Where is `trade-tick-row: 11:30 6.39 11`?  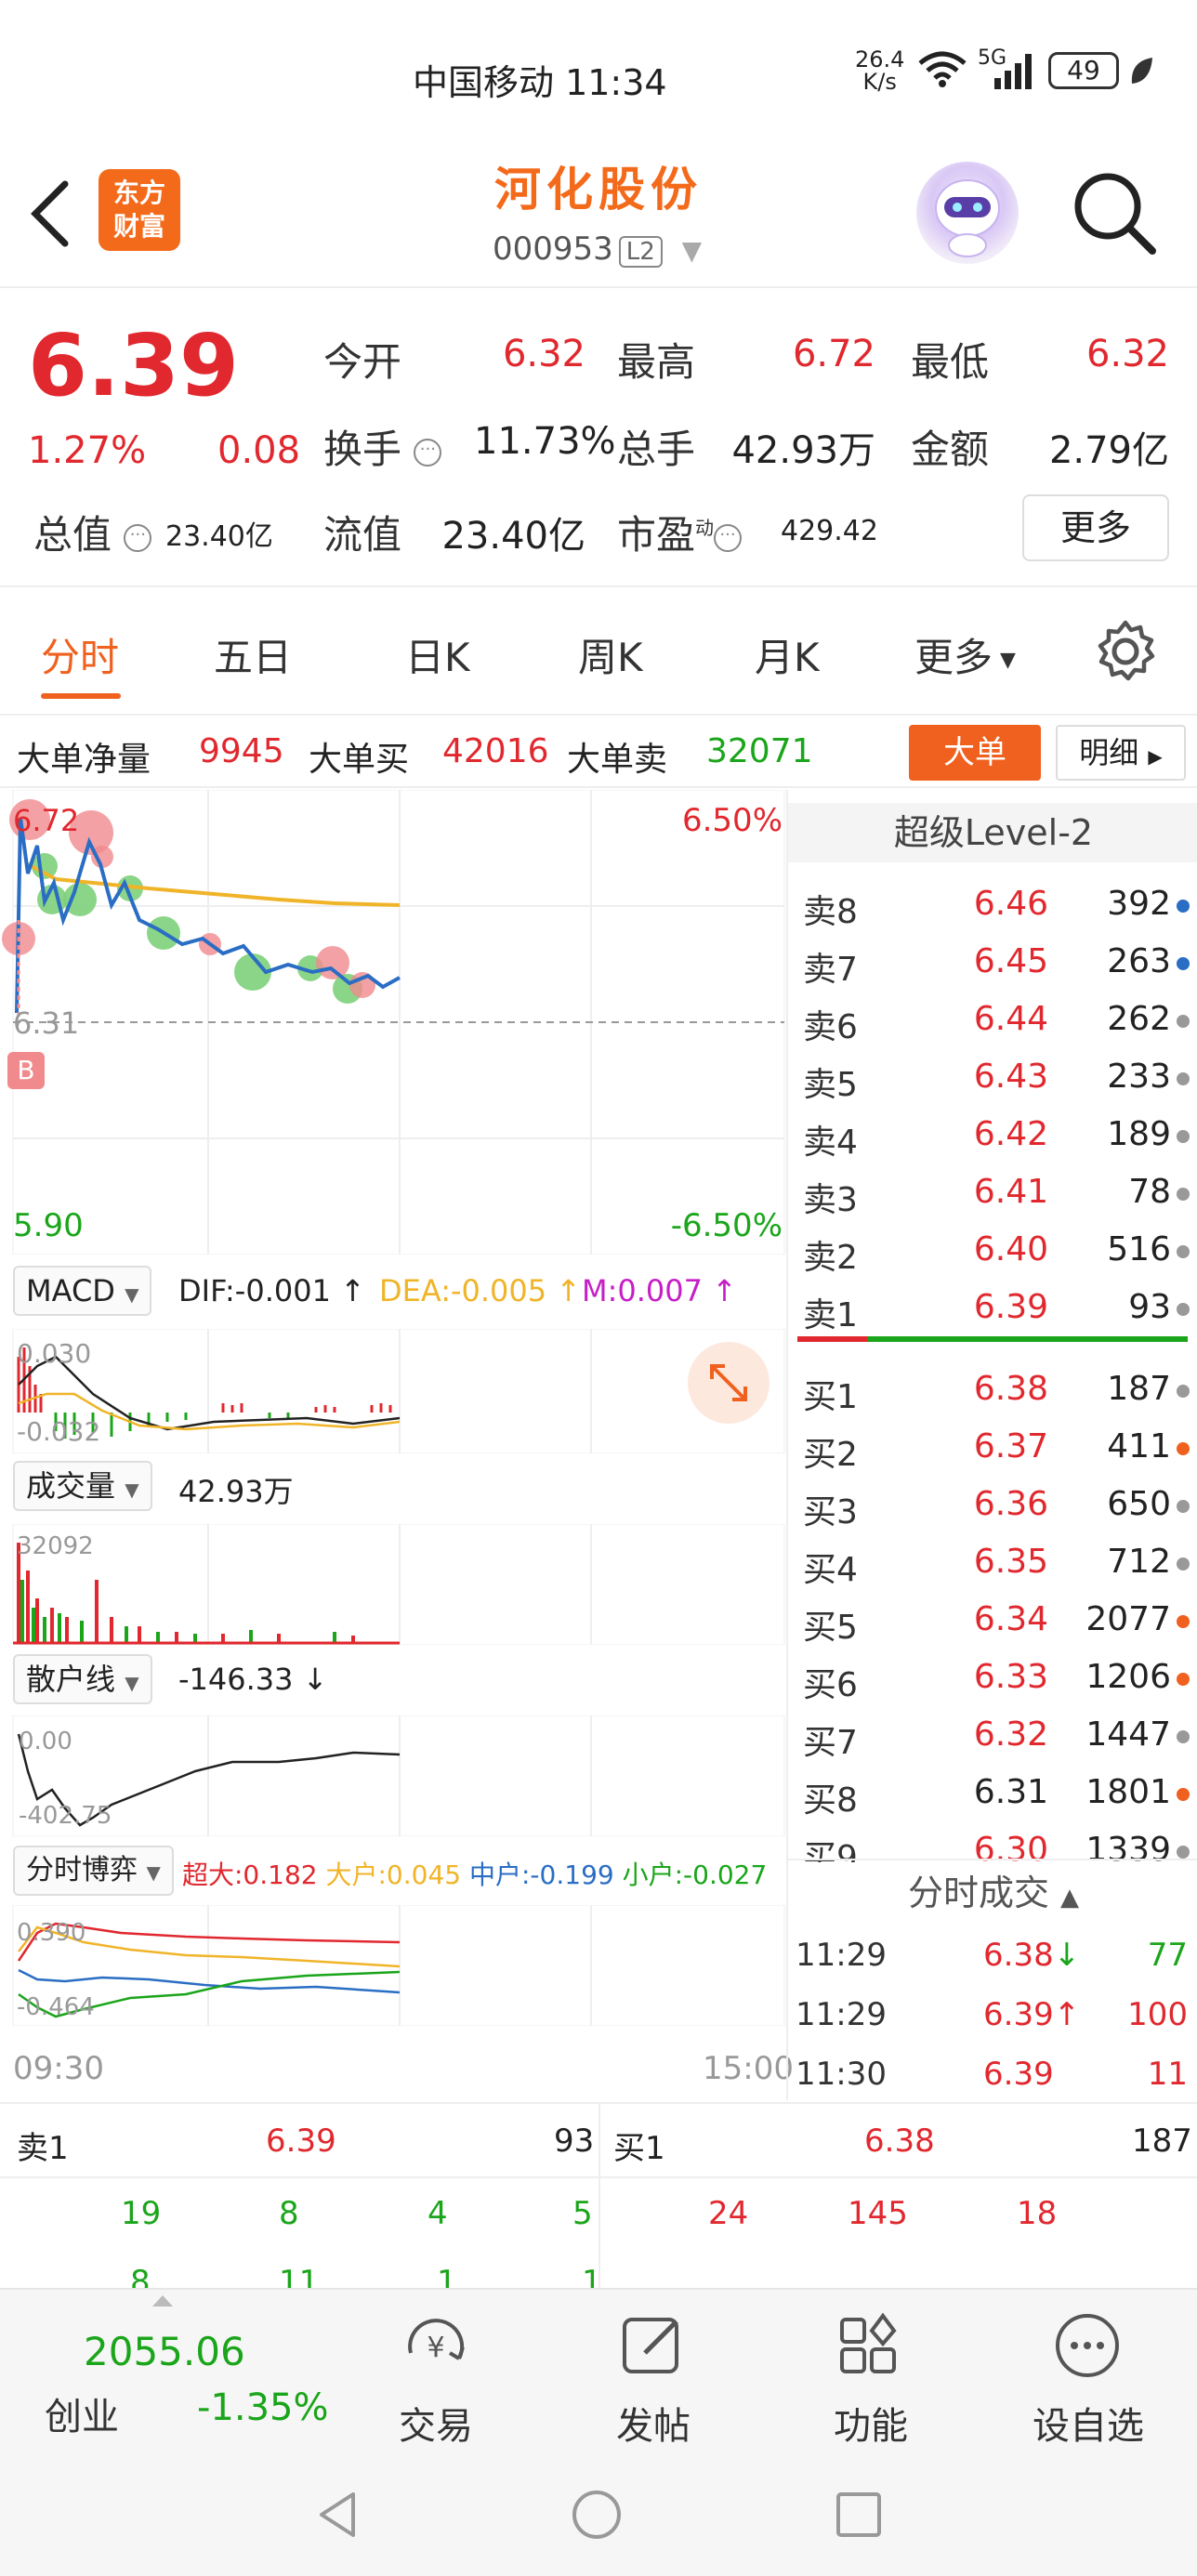
trade-tick-row: 11:30 6.39 11 is located at coordinates (992, 2076).